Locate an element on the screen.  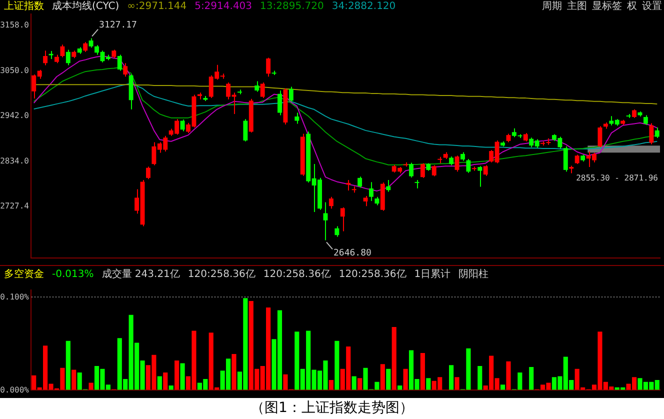
text: 显标签 is located at coordinates (607, 6).